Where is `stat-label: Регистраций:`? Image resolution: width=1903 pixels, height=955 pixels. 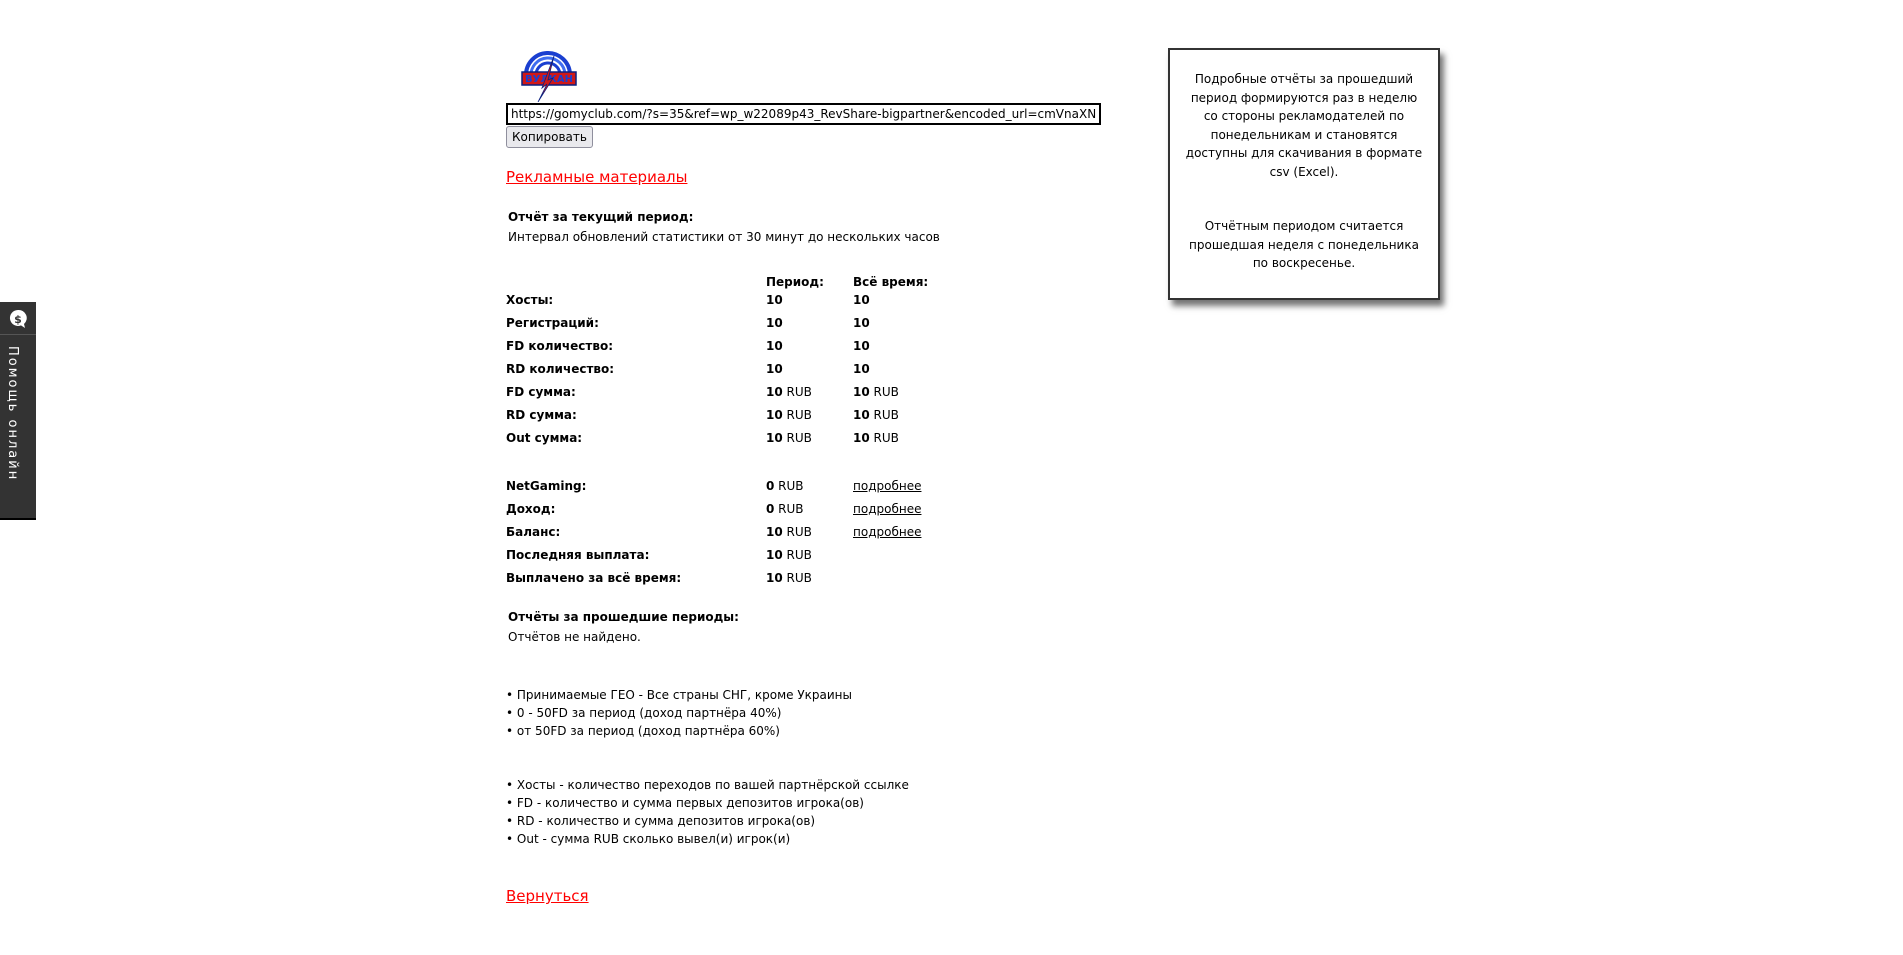
stat-label: Регистраций: is located at coordinates (552, 323).